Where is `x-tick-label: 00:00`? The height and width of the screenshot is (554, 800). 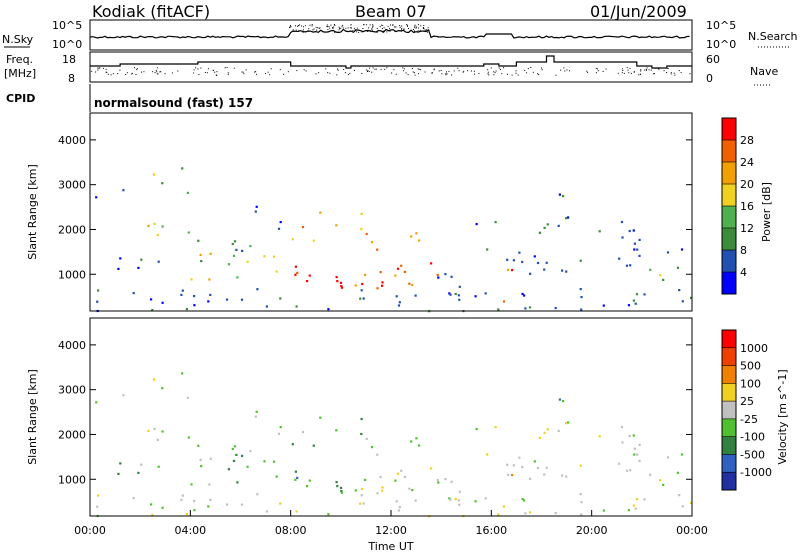
x-tick-label: 00:00 is located at coordinates (90, 530).